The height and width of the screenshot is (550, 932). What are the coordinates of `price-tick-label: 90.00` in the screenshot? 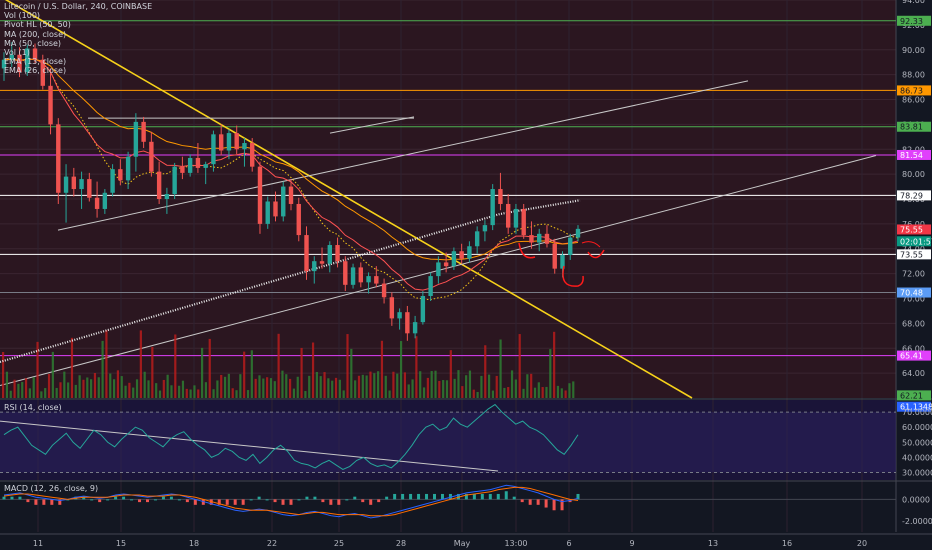 It's located at (913, 50).